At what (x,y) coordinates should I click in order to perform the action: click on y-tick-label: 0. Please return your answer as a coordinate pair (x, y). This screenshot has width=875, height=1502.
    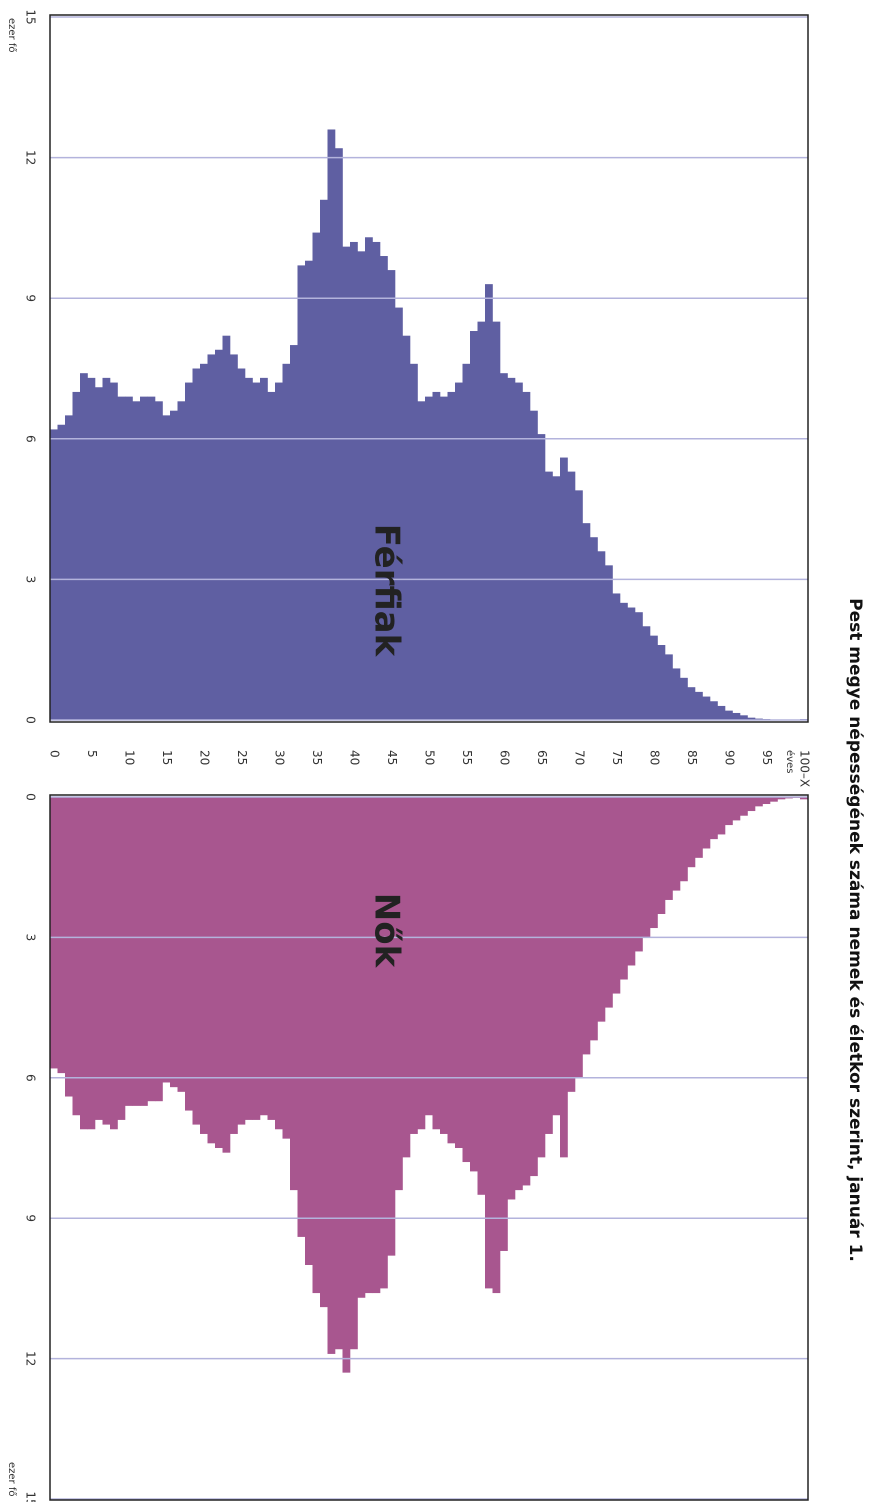
    Looking at the image, I should click on (31, 797).